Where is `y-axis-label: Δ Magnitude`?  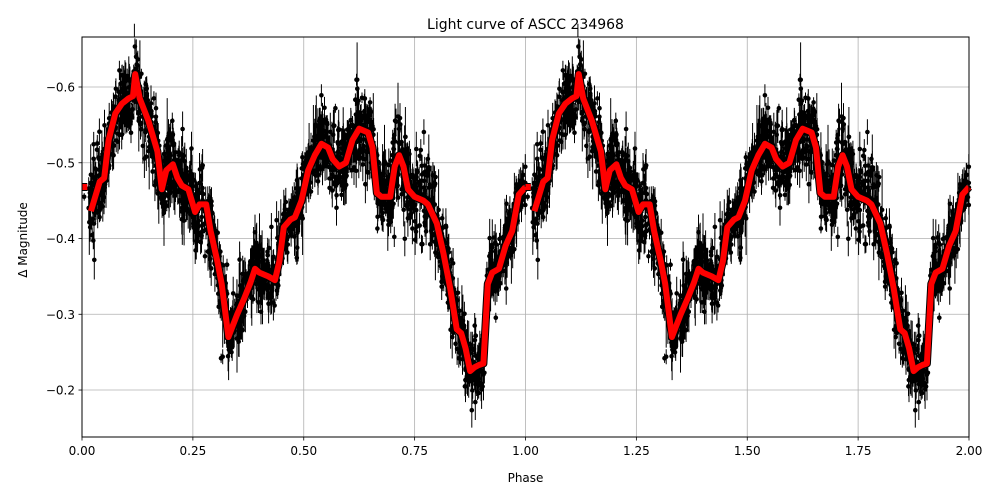 y-axis-label: Δ Magnitude is located at coordinates (23, 240).